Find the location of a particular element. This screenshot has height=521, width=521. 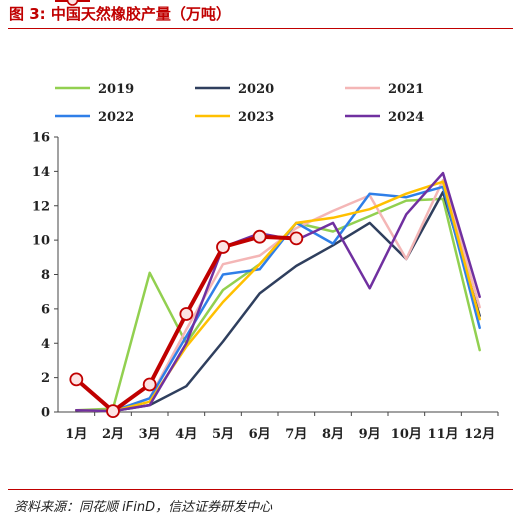

x-tick-label: 2月 is located at coordinates (113, 434).